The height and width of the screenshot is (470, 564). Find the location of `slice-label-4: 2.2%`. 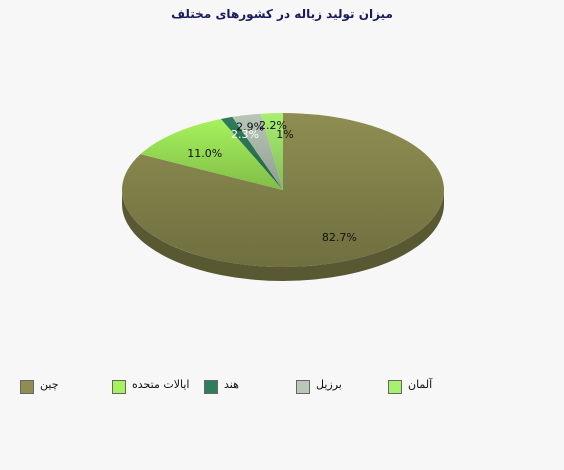

slice-label-4: 2.2% is located at coordinates (273, 125).